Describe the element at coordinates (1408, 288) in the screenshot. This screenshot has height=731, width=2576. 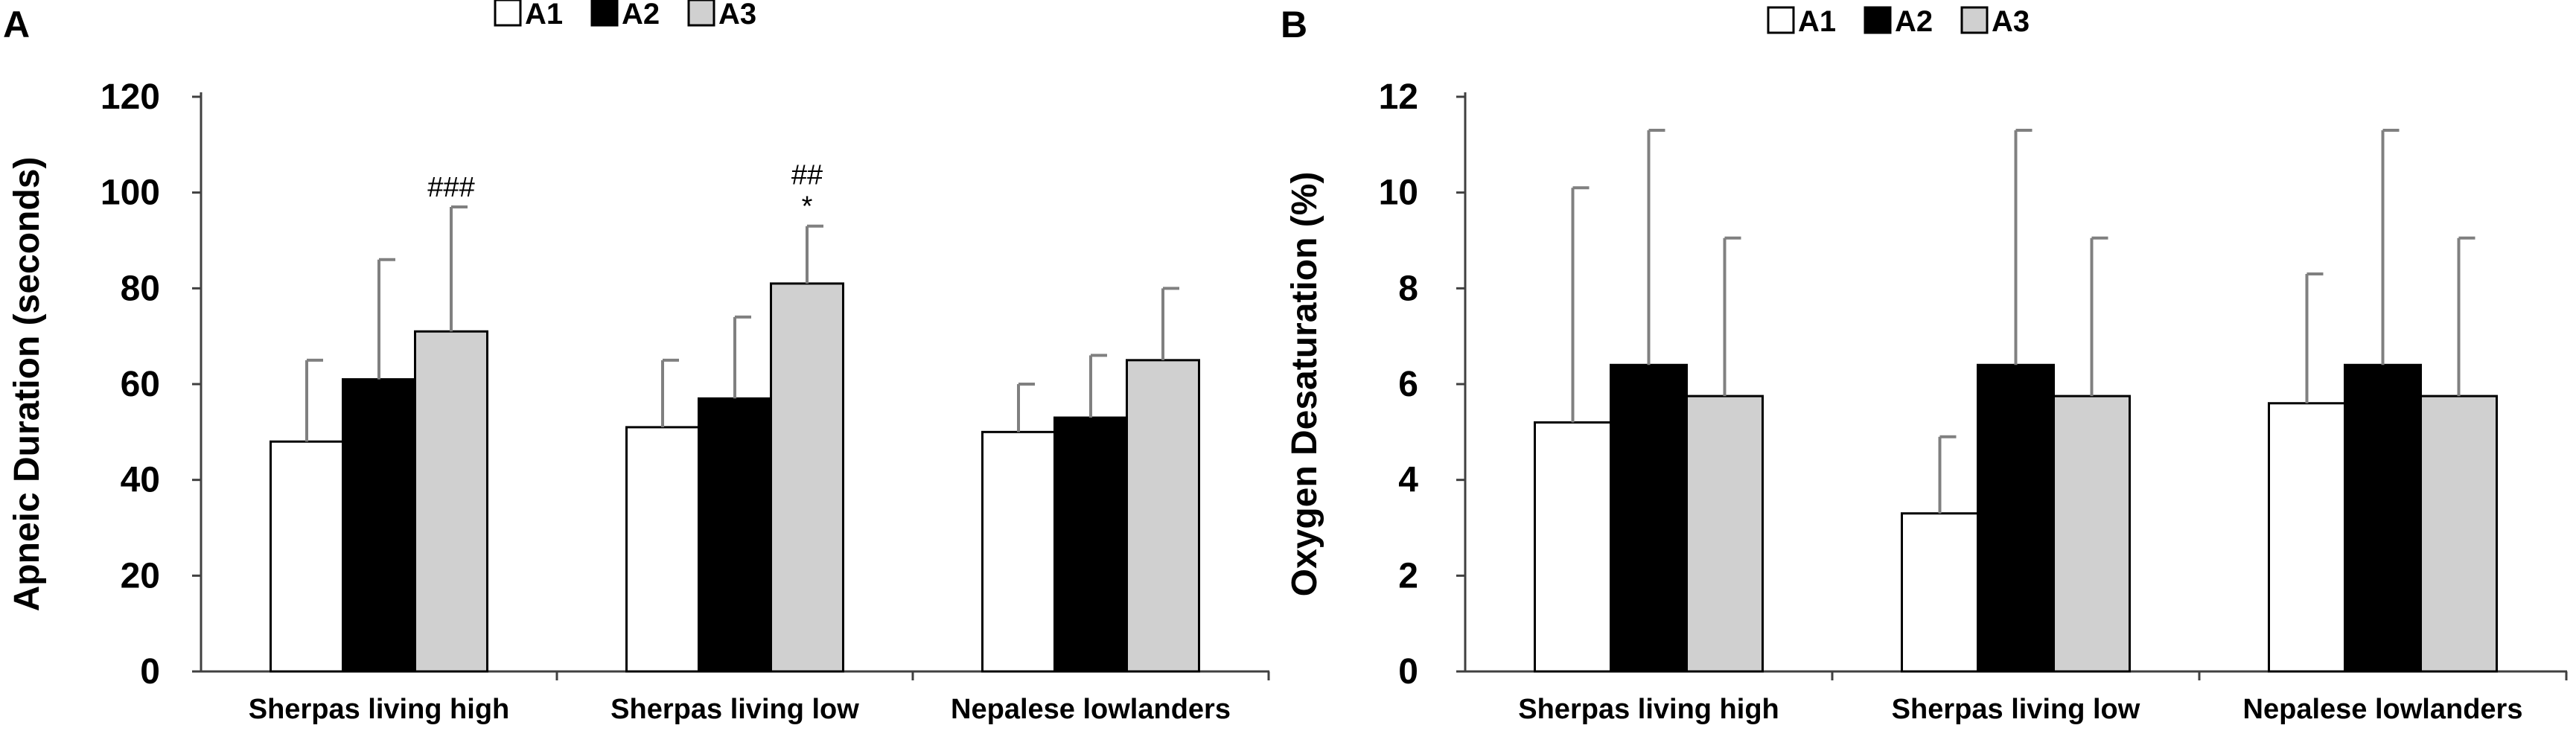
I see `y-tick-label: 8` at that location.